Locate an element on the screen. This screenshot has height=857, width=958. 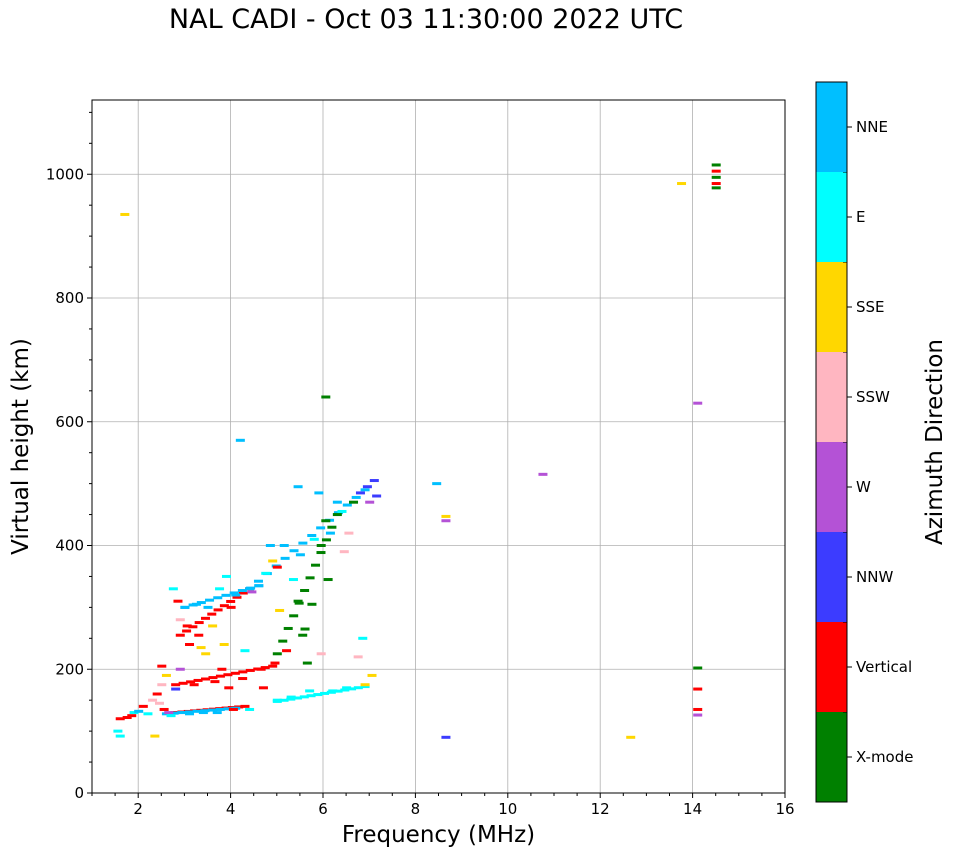
x-tick-label: 6 is located at coordinates (323, 809).